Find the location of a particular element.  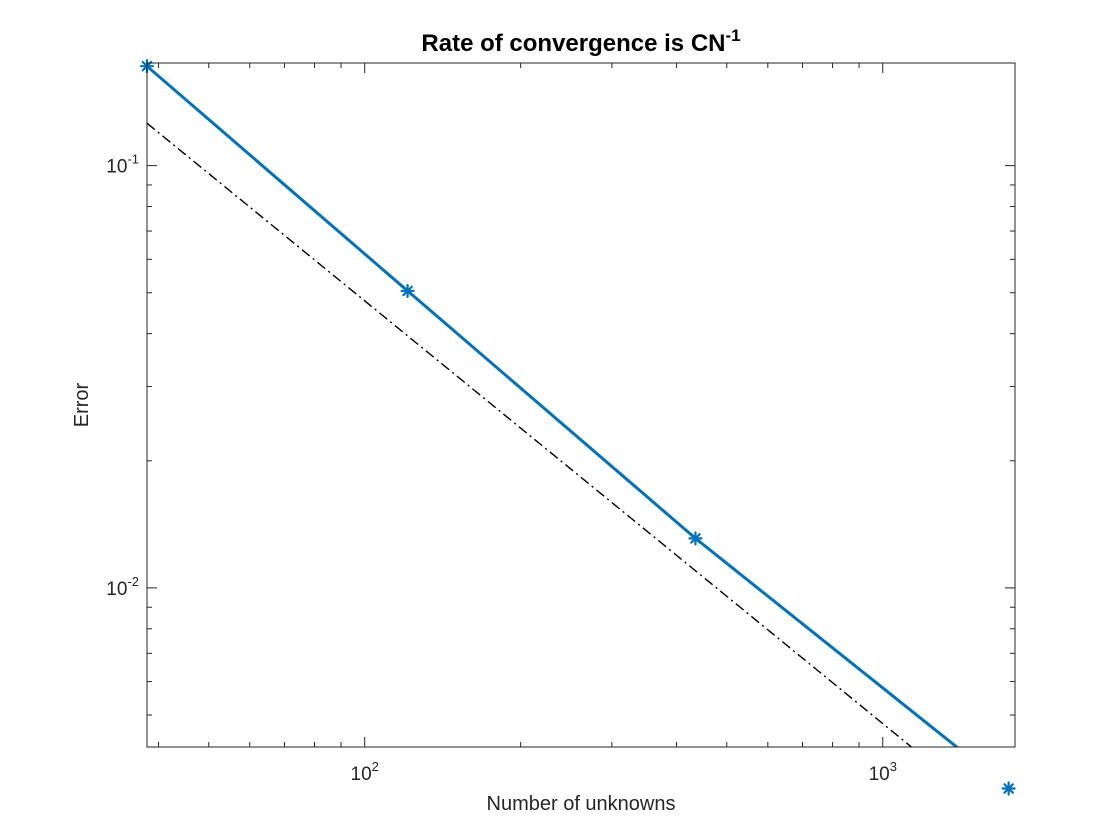

x-axis-label: Number of unknowns is located at coordinates (581, 804).